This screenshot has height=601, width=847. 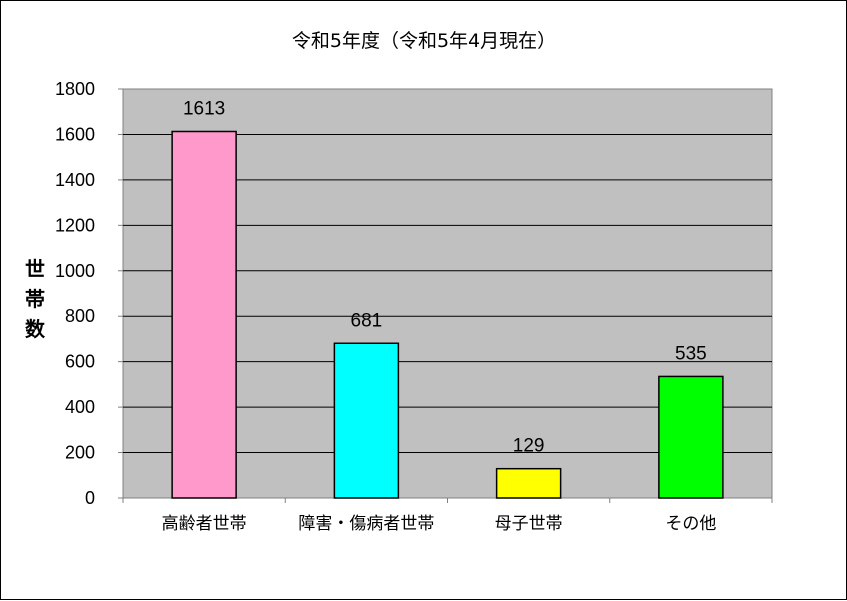 What do you see at coordinates (80, 453) in the screenshot?
I see `y-tick-label: 200` at bounding box center [80, 453].